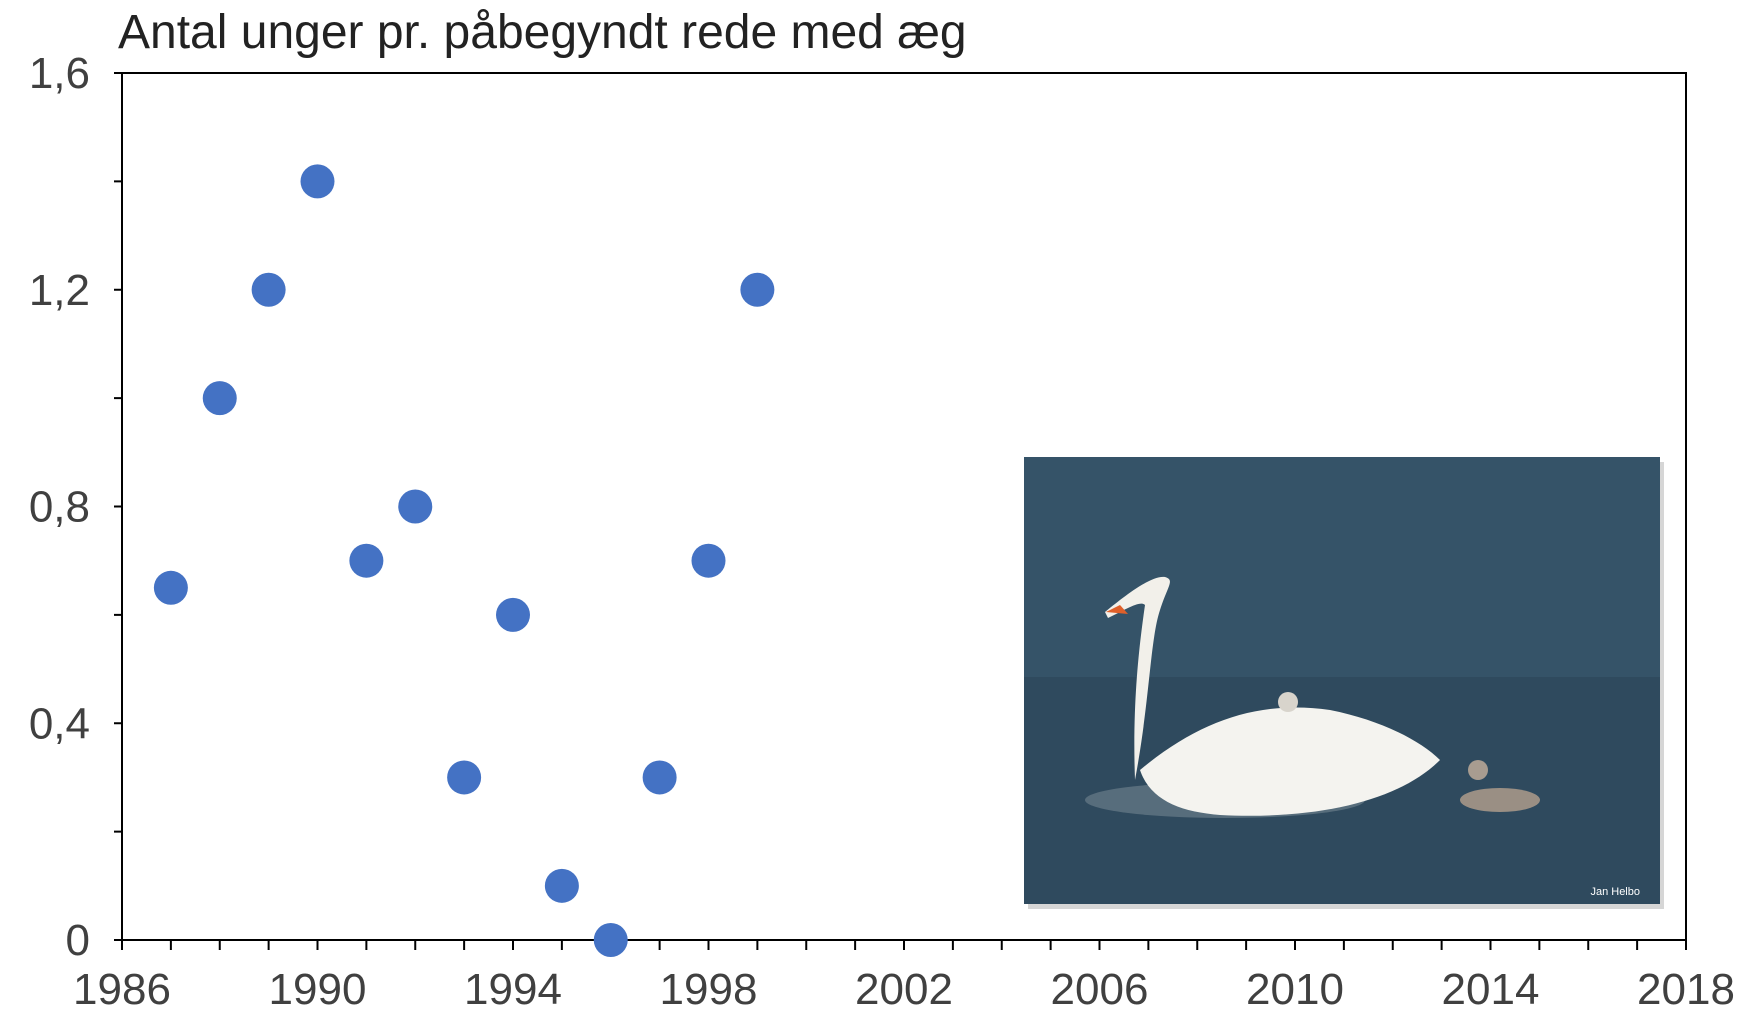 The image size is (1740, 1018). Describe the element at coordinates (1342, 567) in the screenshot. I see `photo-water-far` at that location.